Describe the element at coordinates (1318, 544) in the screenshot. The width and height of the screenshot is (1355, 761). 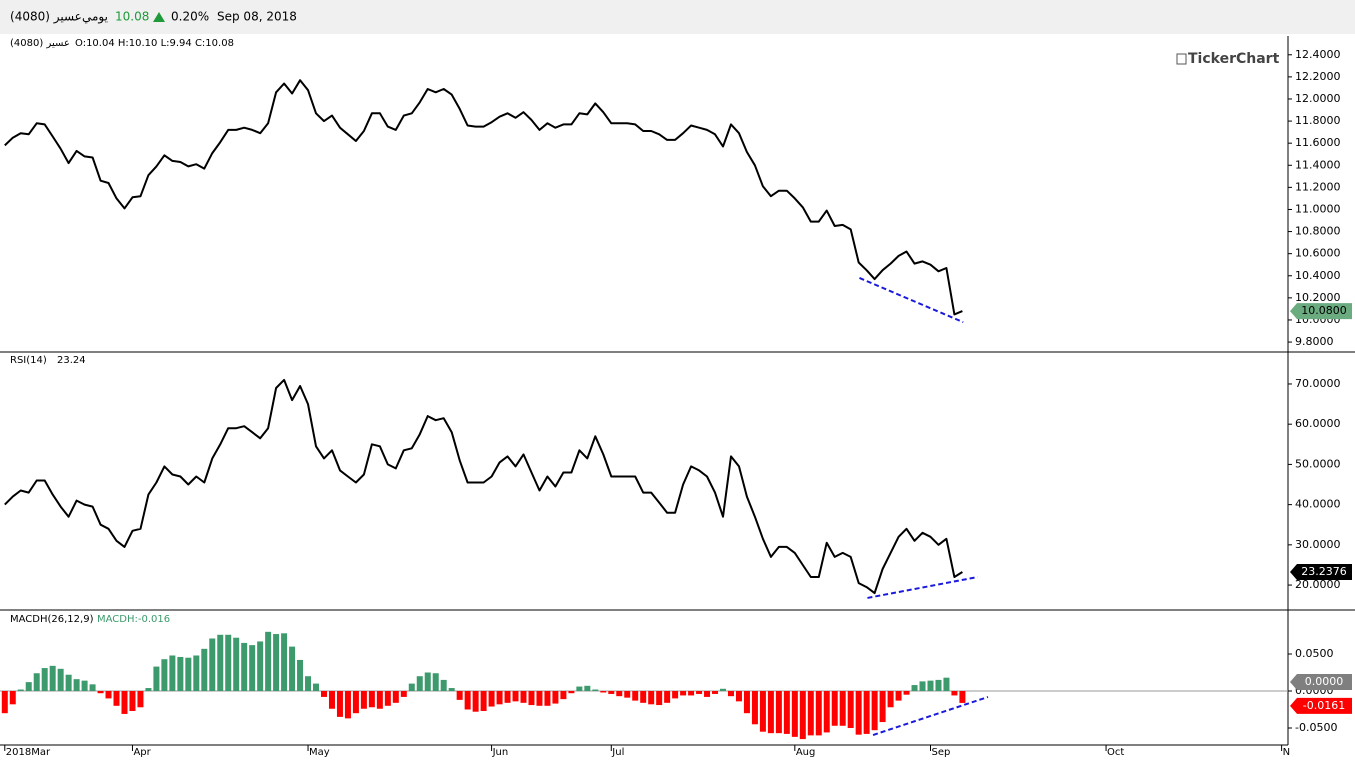
I see `y-tick-label: 30.0000` at that location.